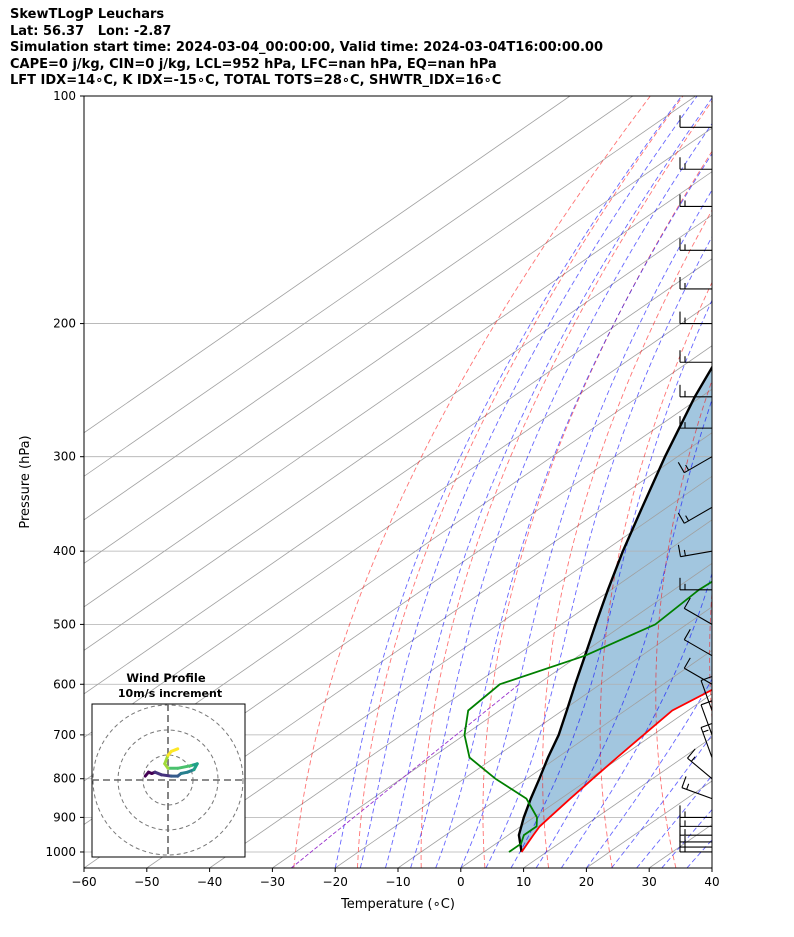 The width and height of the screenshot is (794, 937). What do you see at coordinates (586, 882) in the screenshot?
I see `x-tick-label: 20` at bounding box center [586, 882].